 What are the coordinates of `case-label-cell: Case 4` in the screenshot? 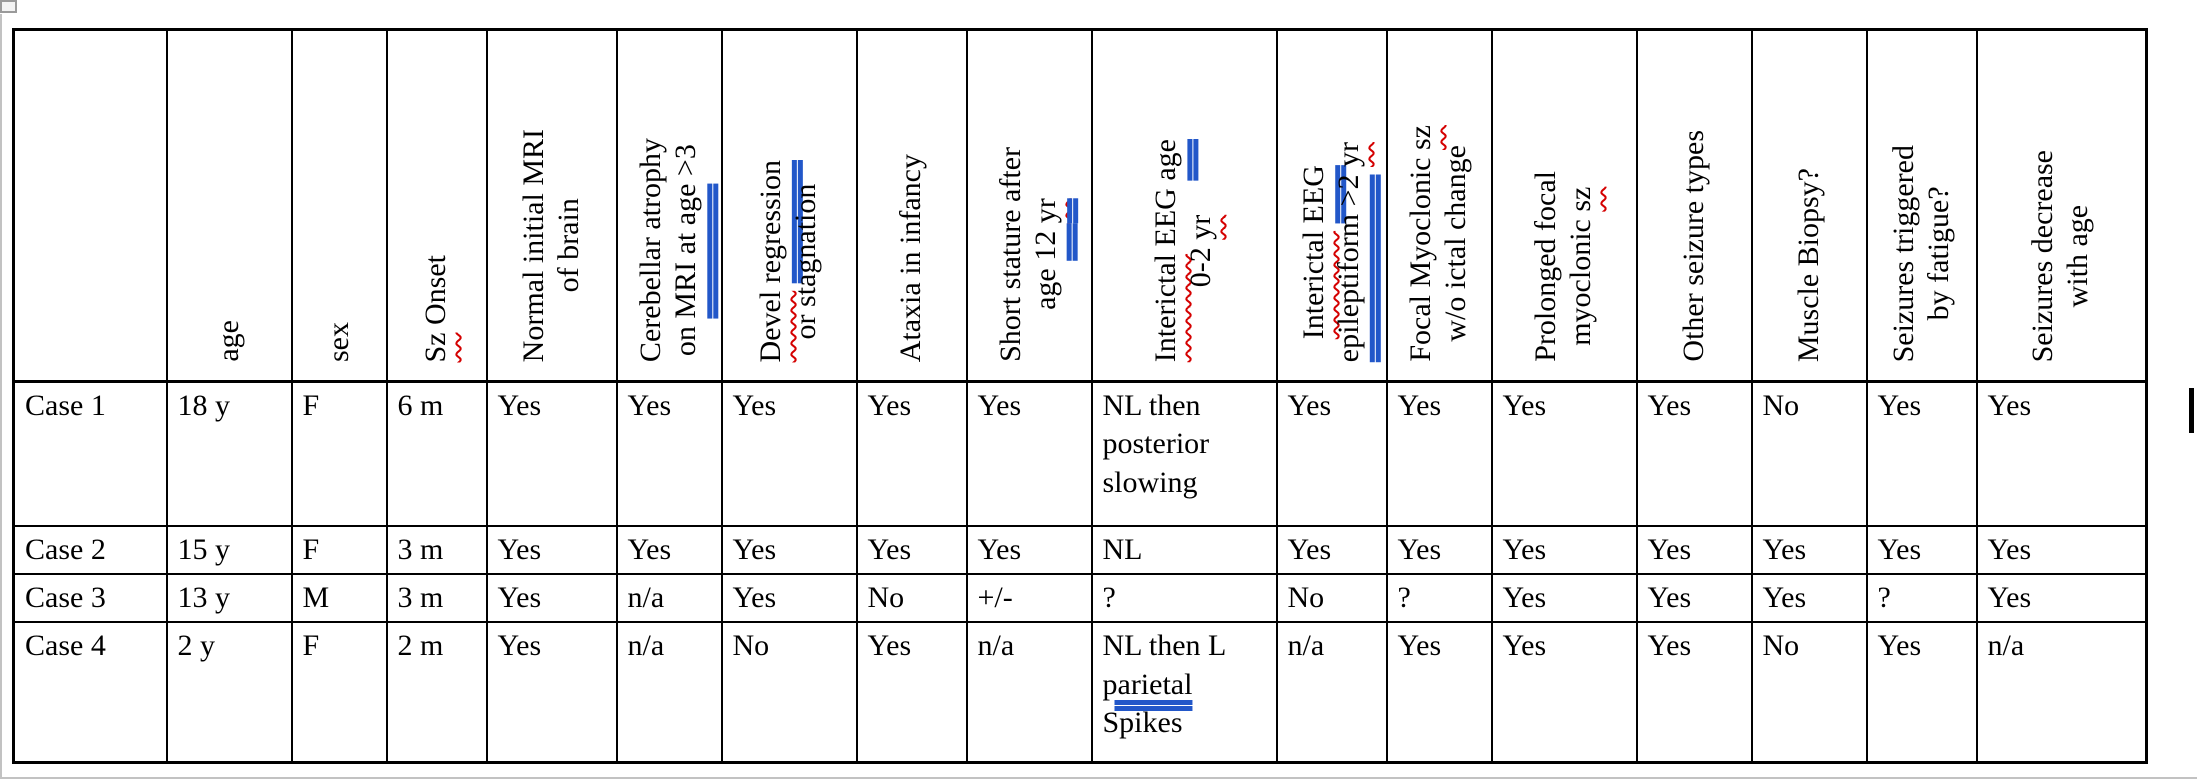 It's located at (90, 692).